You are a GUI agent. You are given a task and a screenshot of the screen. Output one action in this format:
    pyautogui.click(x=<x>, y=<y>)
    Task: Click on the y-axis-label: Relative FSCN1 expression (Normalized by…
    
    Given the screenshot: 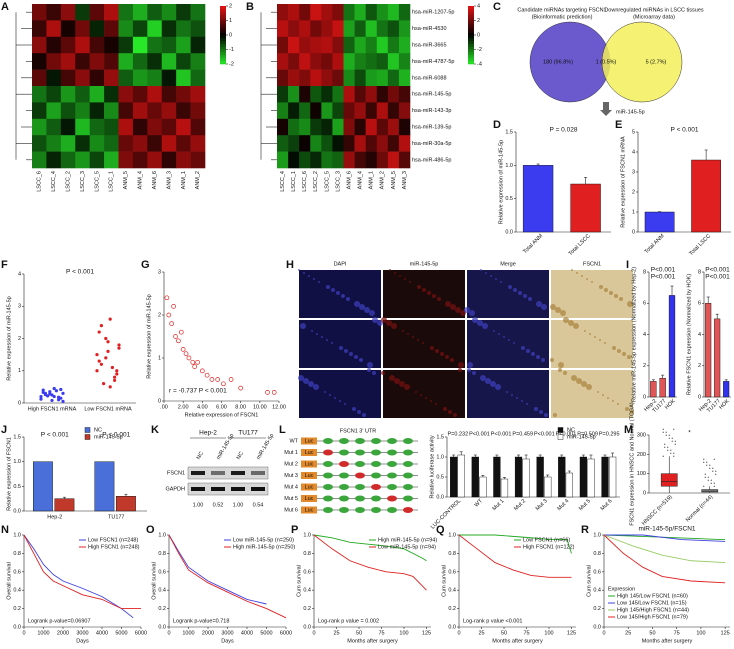 What is the action you would take?
    pyautogui.click(x=689, y=335)
    